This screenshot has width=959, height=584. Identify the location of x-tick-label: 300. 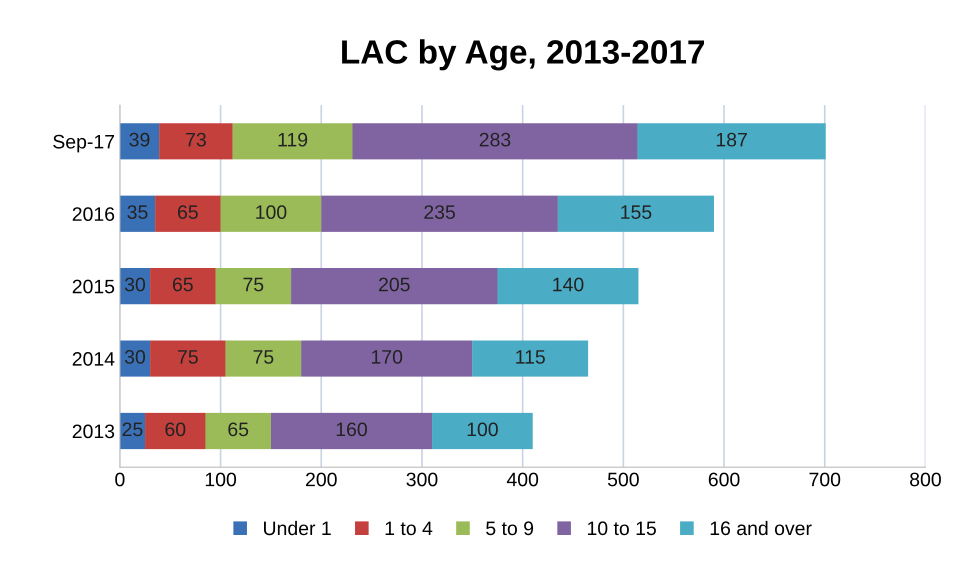
(422, 479).